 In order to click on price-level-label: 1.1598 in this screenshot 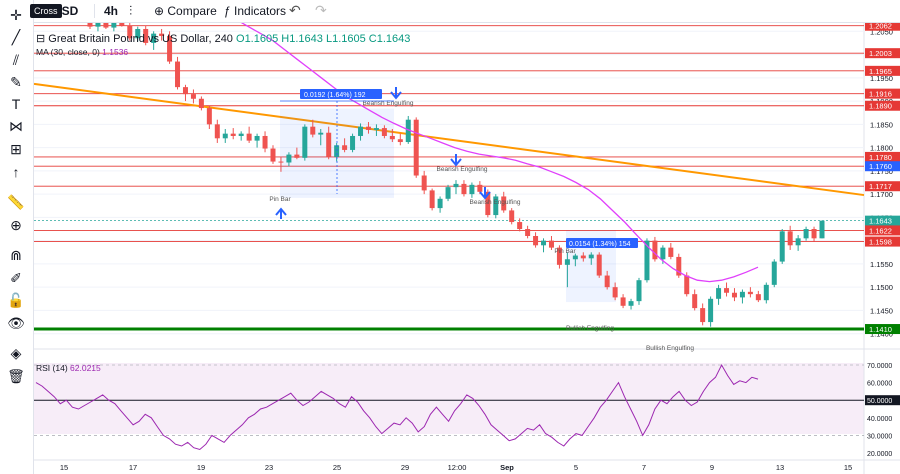, I will do `click(880, 242)`.